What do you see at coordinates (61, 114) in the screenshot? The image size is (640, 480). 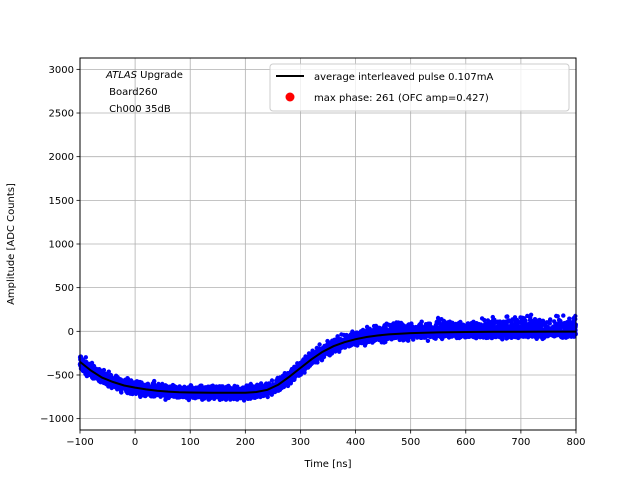 I see `y-tick-label: 2500` at bounding box center [61, 114].